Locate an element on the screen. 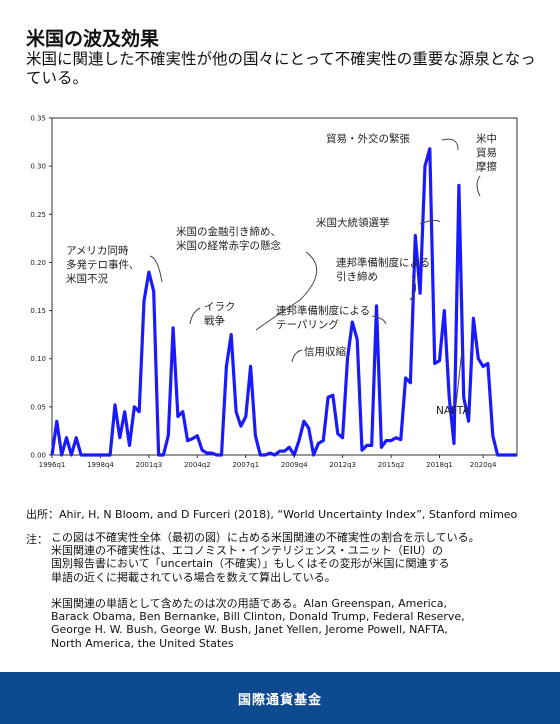  y-tick-label: 0.10 is located at coordinates (38, 359).